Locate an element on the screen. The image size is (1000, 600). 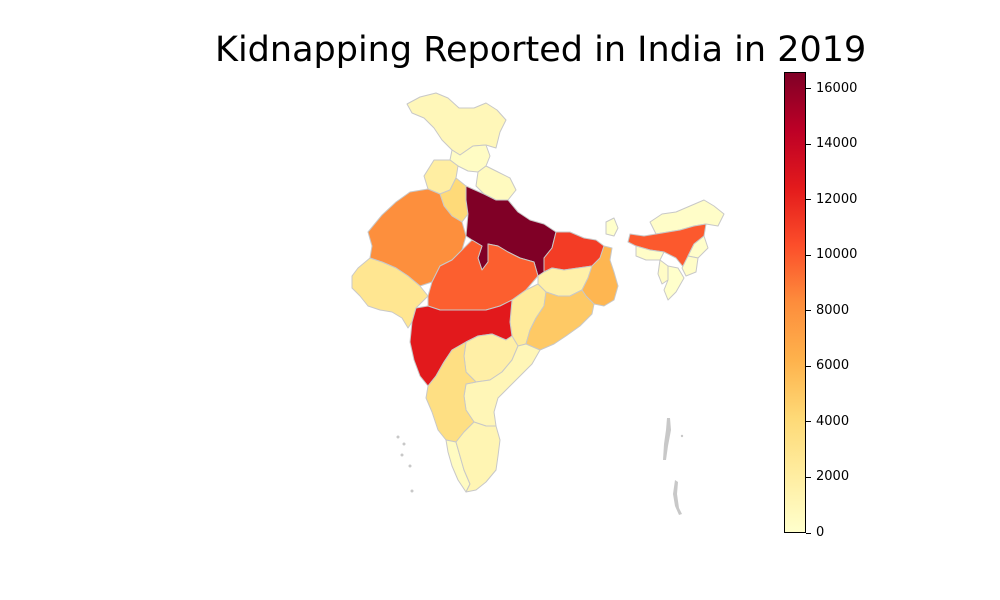
colorbar-tick-label: 6000 is located at coordinates (833, 366).